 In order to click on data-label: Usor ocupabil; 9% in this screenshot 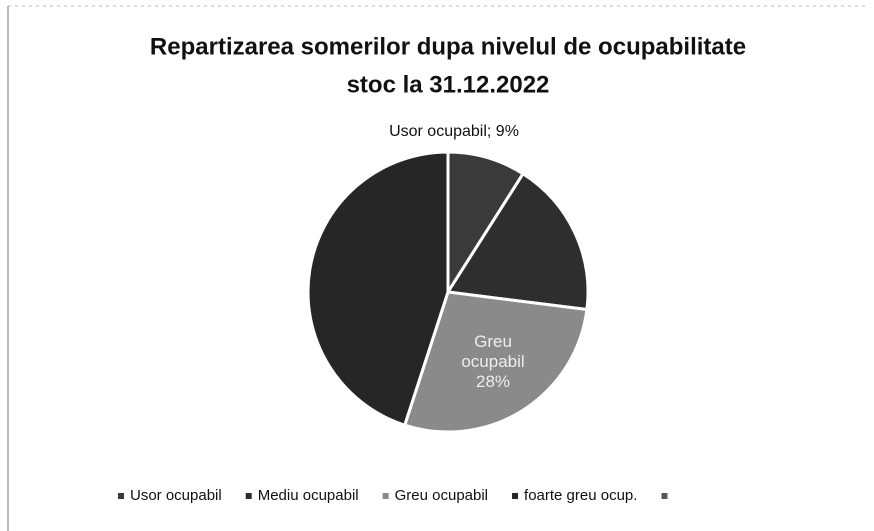, I will do `click(454, 131)`.